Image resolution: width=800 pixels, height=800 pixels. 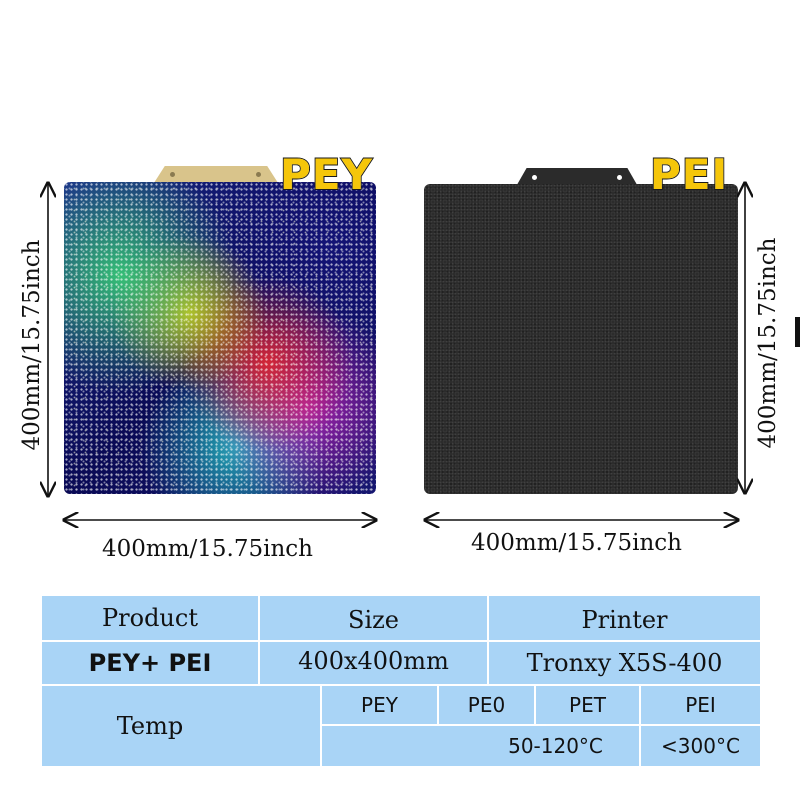 What do you see at coordinates (689, 174) in the screenshot?
I see `pei-badge: PEI` at bounding box center [689, 174].